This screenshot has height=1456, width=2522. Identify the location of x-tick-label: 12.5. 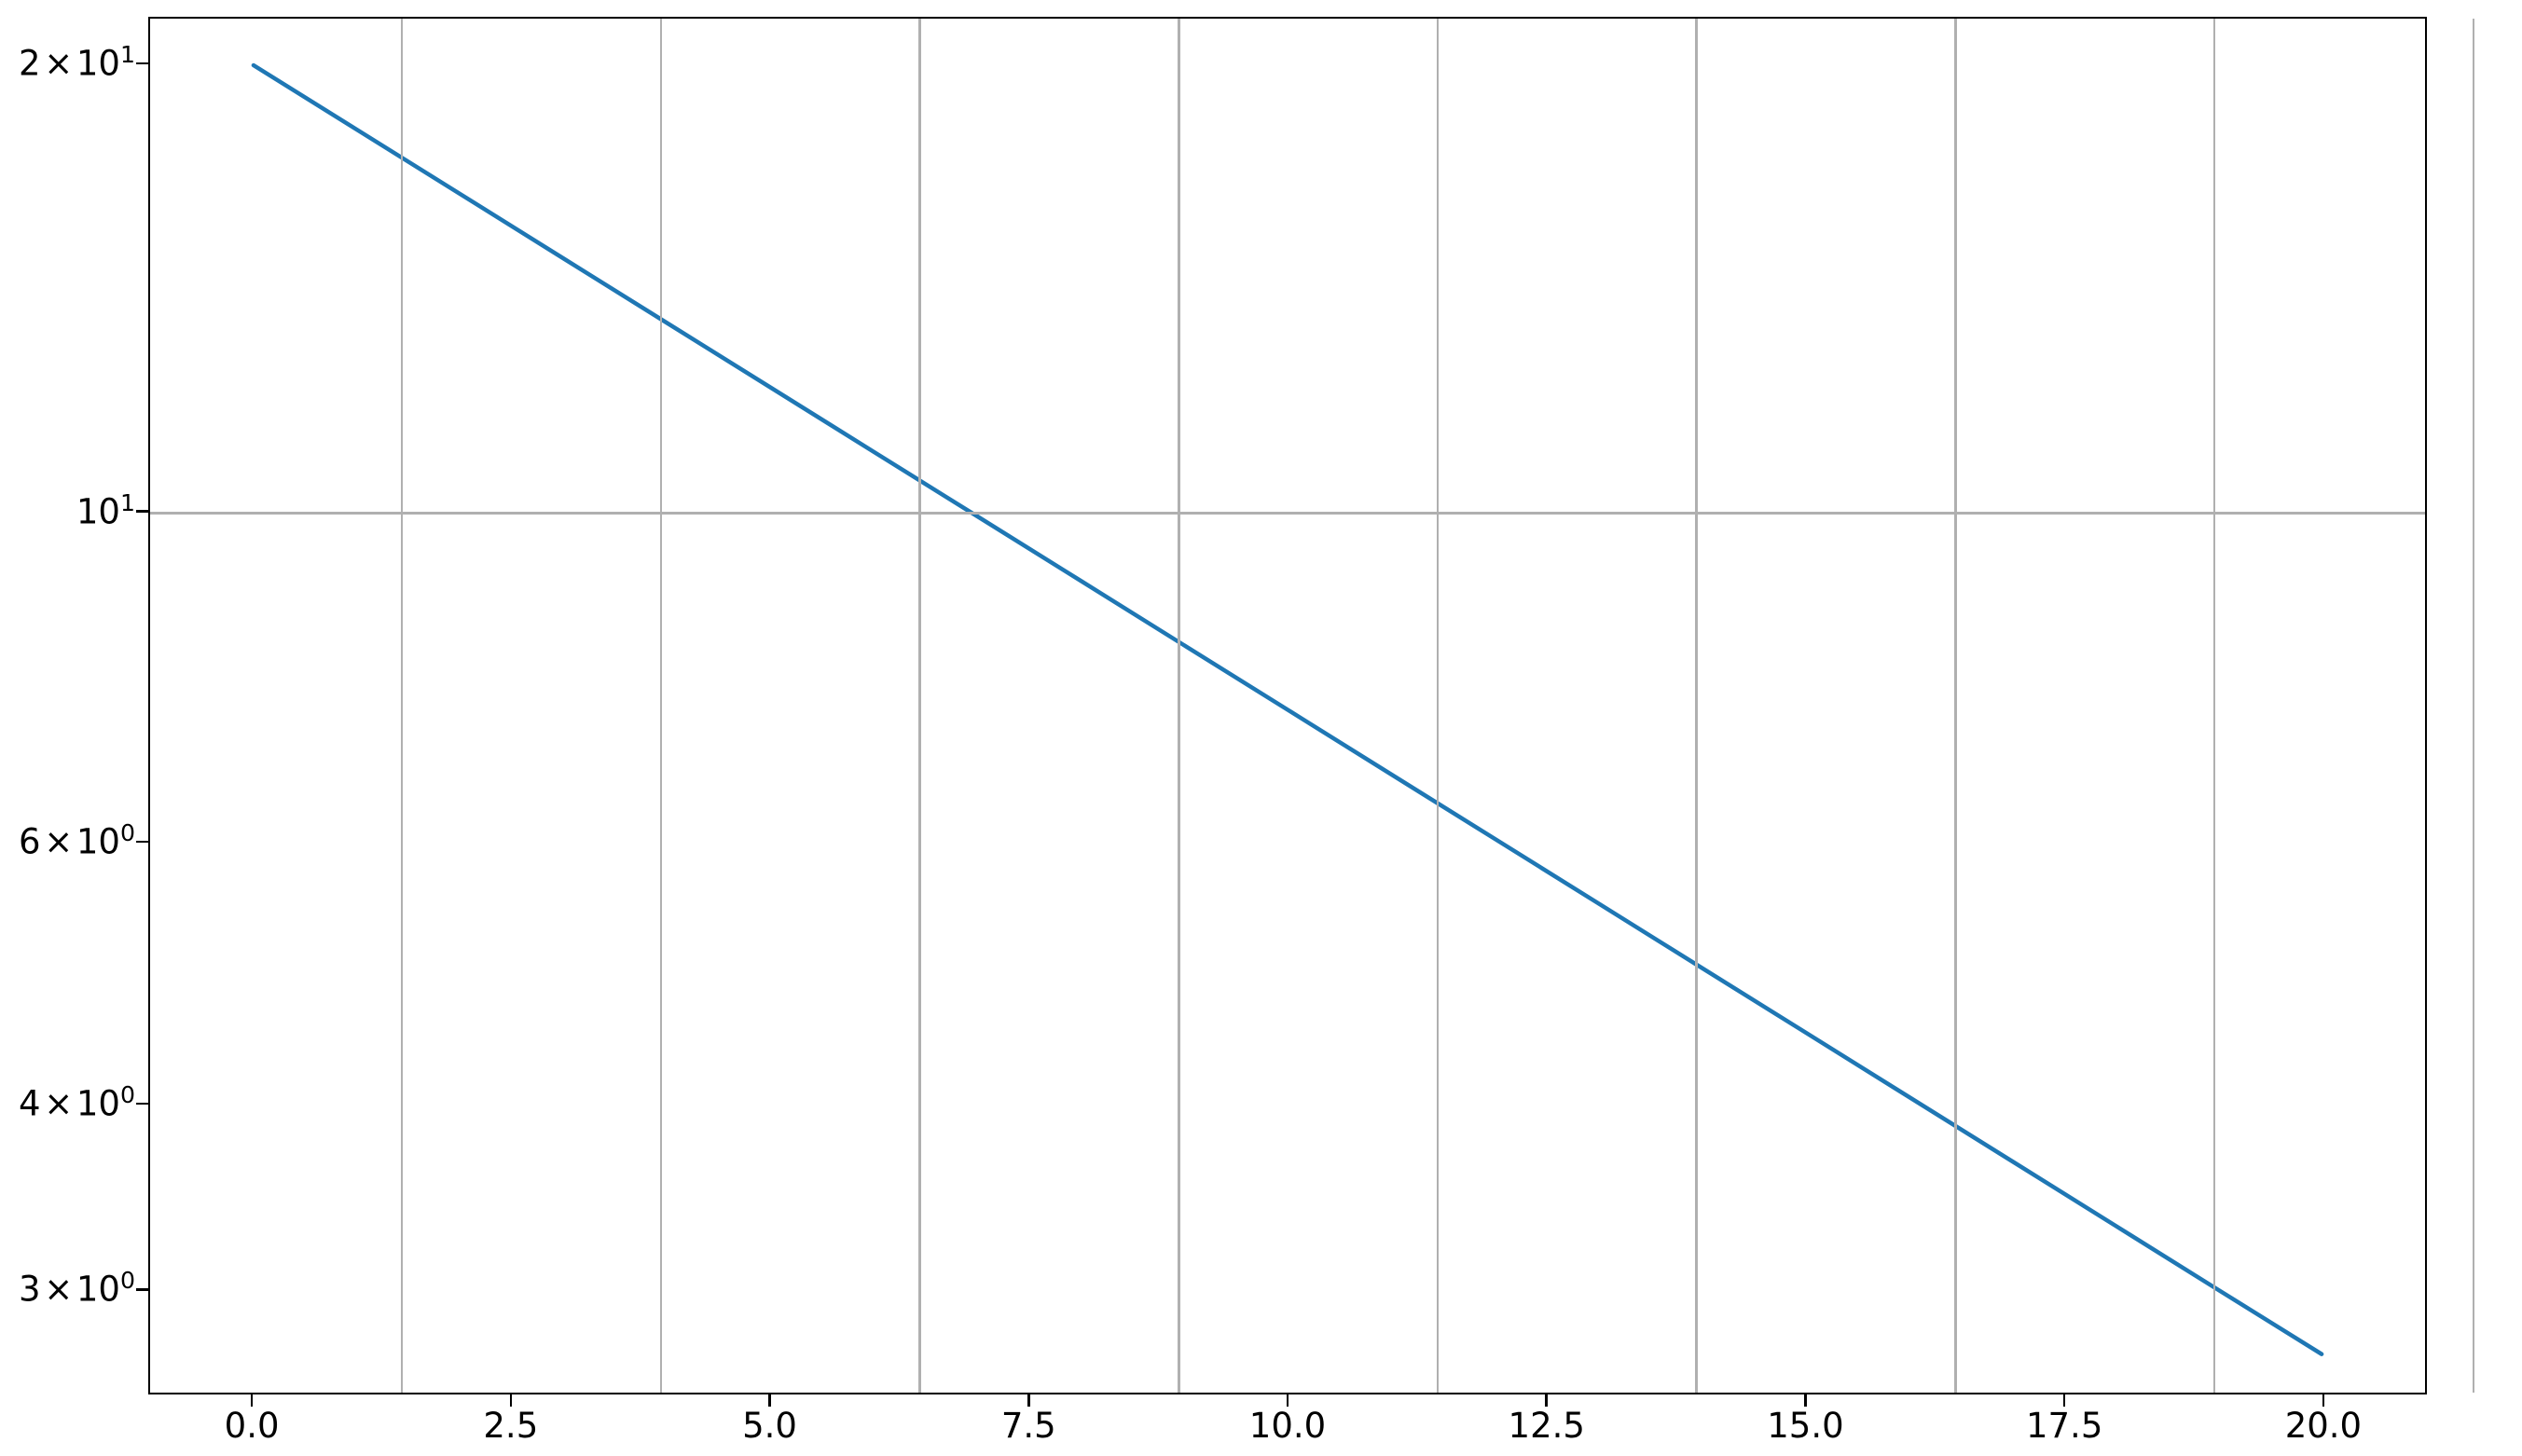
(1546, 1426).